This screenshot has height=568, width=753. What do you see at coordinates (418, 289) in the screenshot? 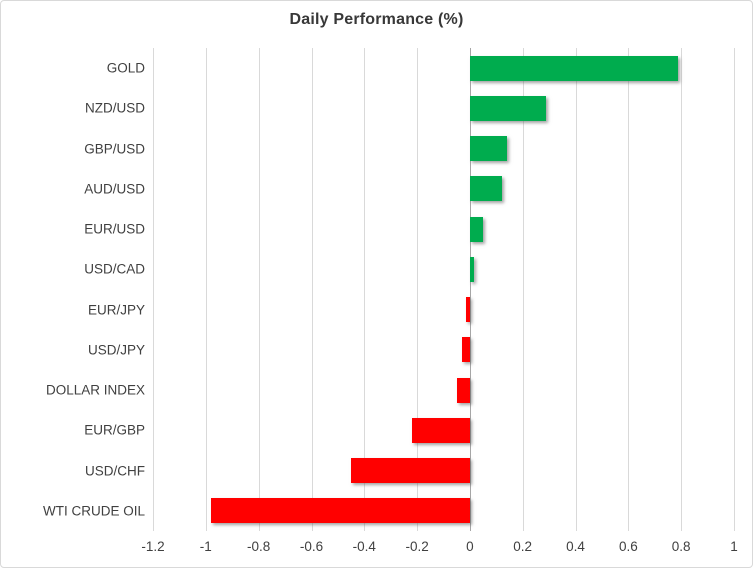
I see `gridline--0.2` at bounding box center [418, 289].